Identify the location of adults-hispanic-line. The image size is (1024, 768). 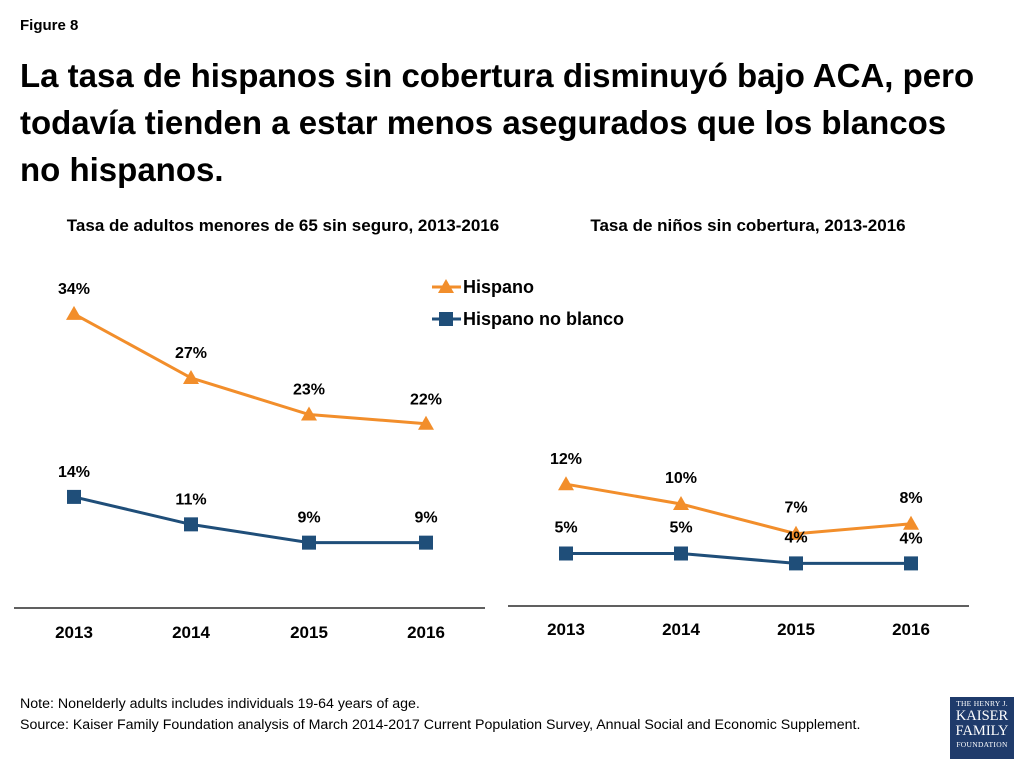
(250, 369).